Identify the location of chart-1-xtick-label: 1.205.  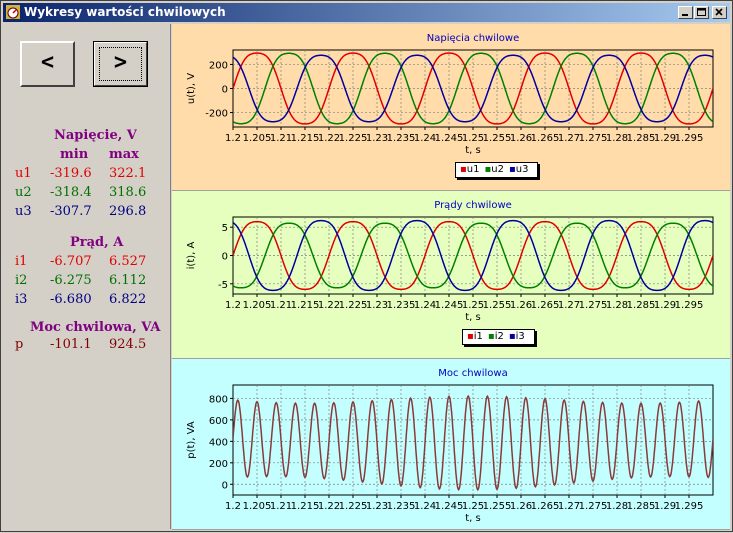
(257, 305).